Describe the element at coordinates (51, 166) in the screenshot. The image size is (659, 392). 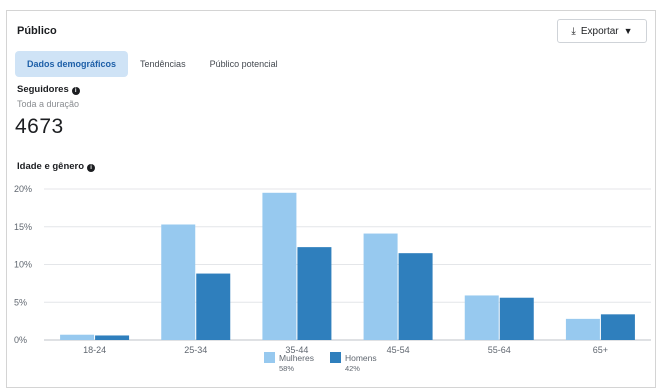
I see `age-gender-label: Idade e gênero` at that location.